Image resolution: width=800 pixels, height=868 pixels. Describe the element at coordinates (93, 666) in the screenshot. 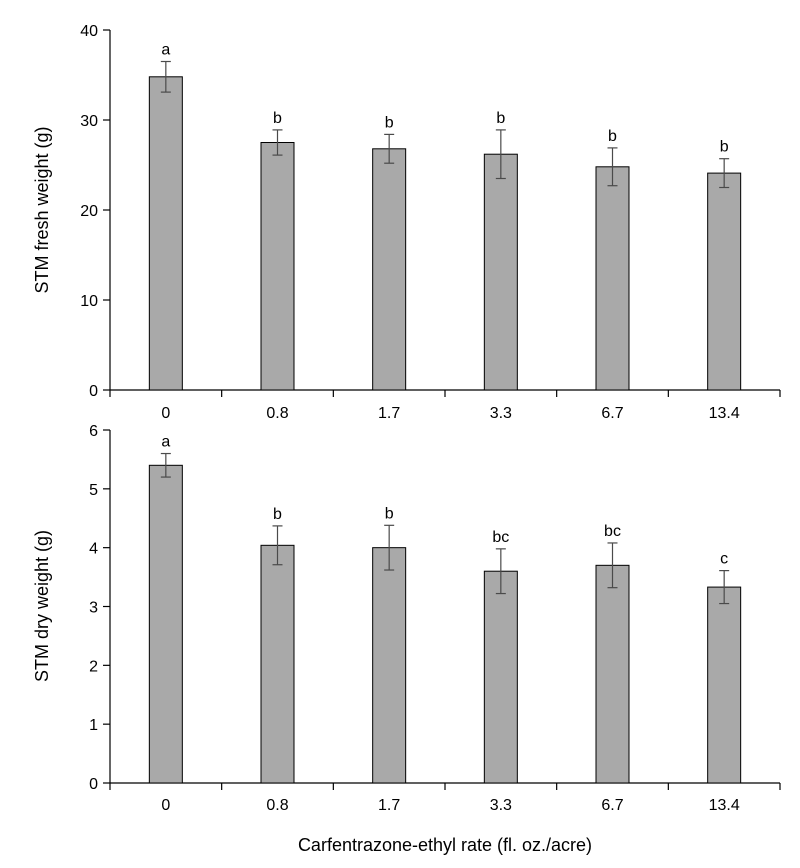

I see `y-tick-label: 2` at that location.